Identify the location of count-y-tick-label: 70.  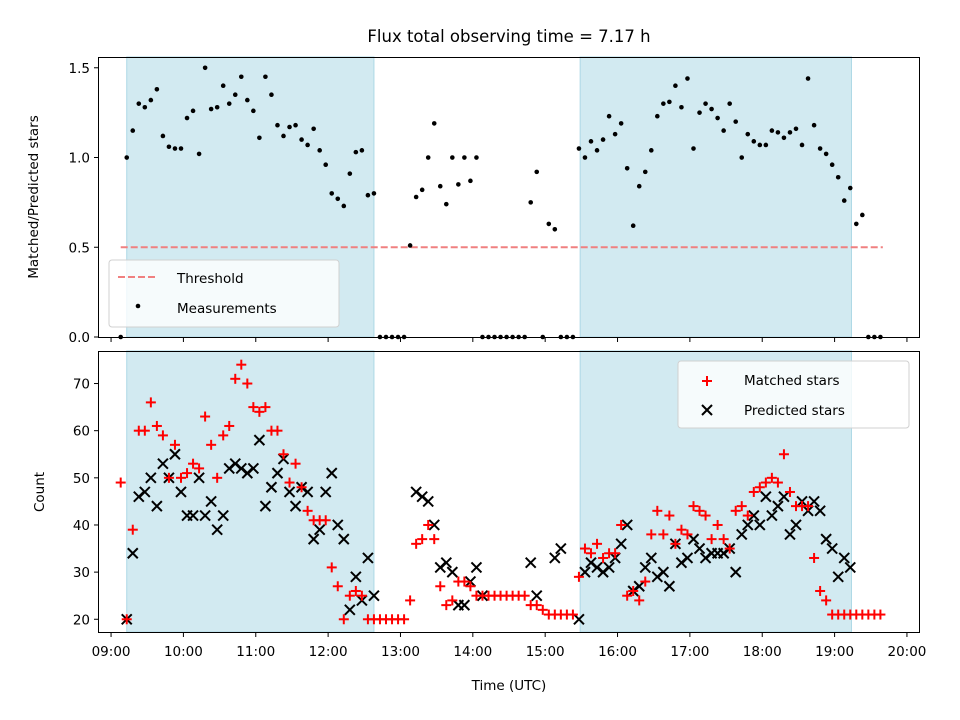
(81, 385).